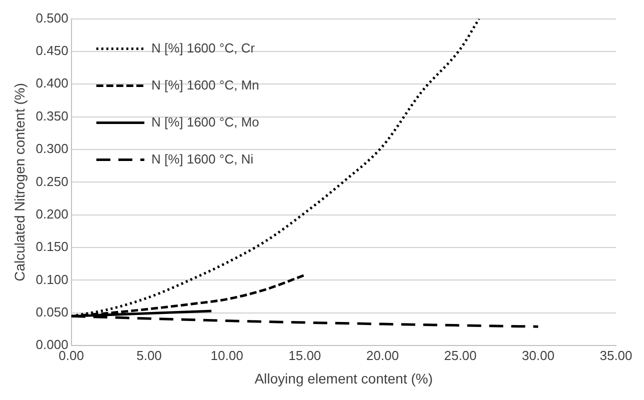 Image resolution: width=644 pixels, height=400 pixels. What do you see at coordinates (203, 48) in the screenshot?
I see `legend-label: N [%] 1600 °C, Cr` at bounding box center [203, 48].